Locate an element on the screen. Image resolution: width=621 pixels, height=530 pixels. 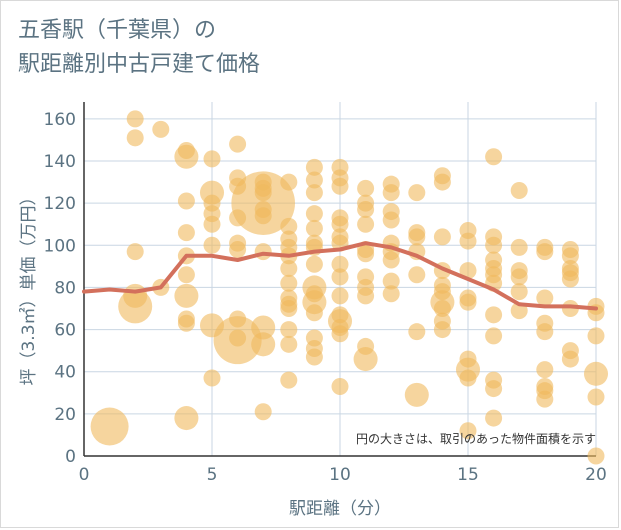
y-tick-label: 40 is located at coordinates (65, 373).